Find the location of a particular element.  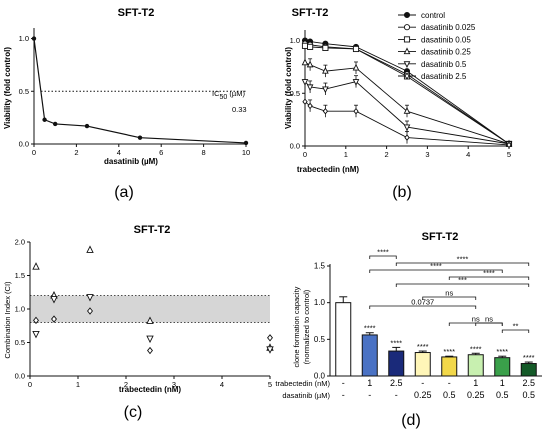

panel-a-x-tick-label: 6 is located at coordinates (161, 152).